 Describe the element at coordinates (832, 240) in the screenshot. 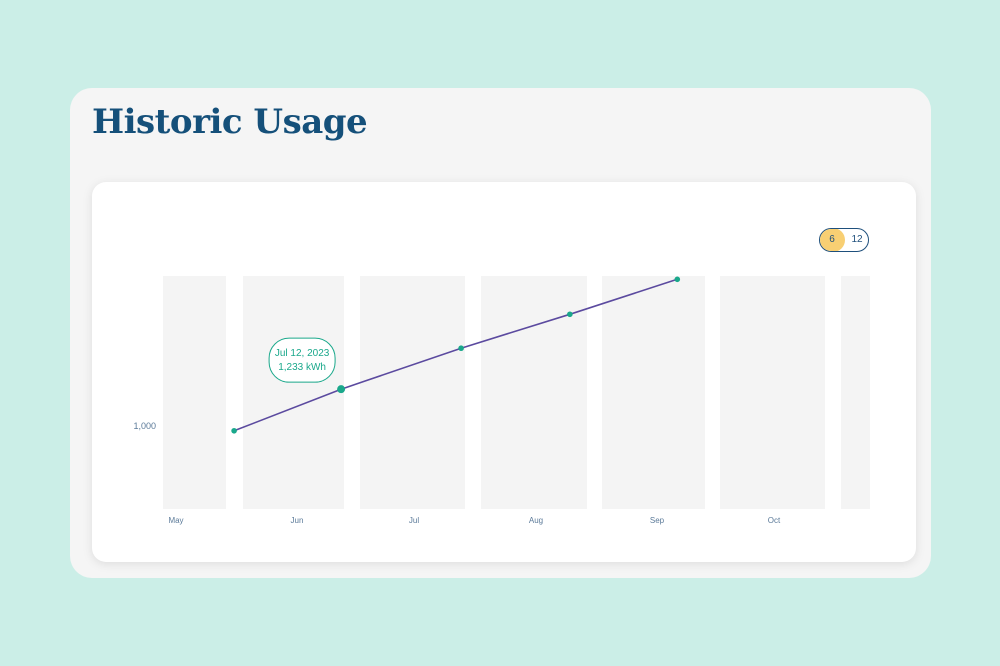

I see `range-option-6: 6` at that location.